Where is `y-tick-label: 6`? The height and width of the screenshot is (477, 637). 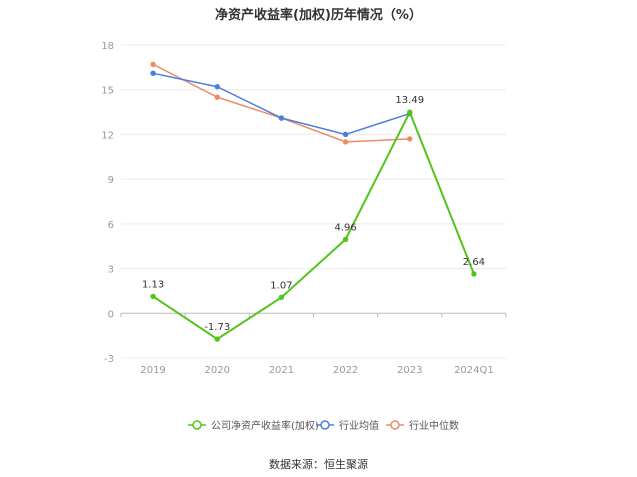 y-tick-label: 6 is located at coordinates (111, 225).